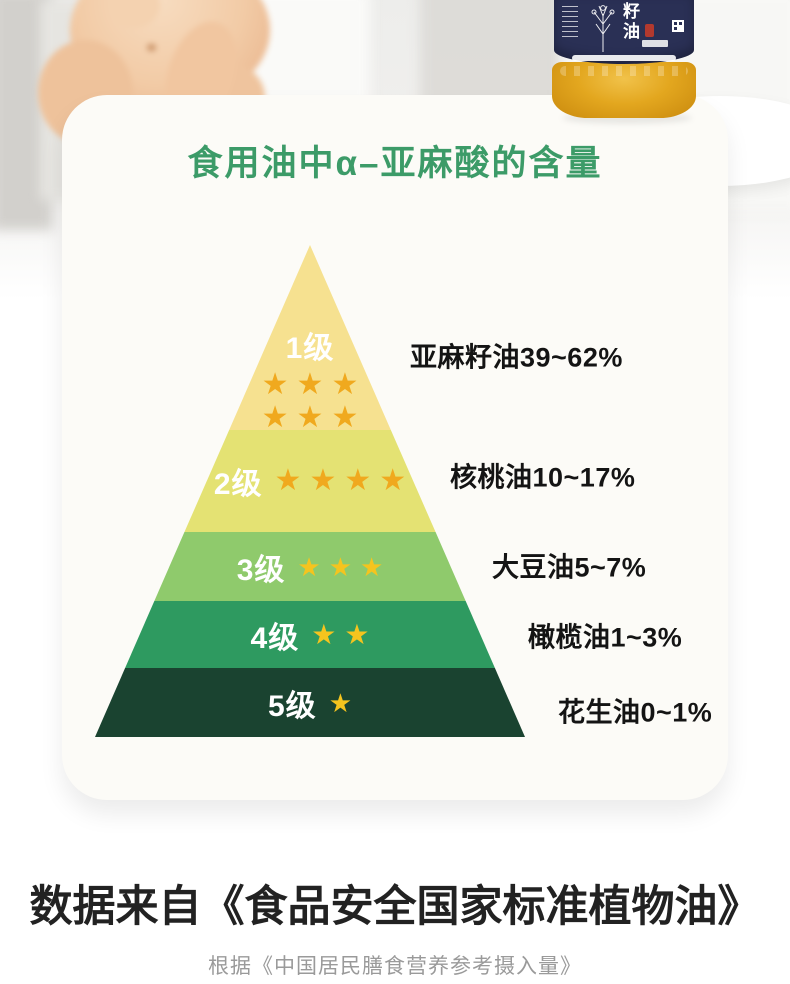  I want to click on qr-code-icon, so click(678, 26).